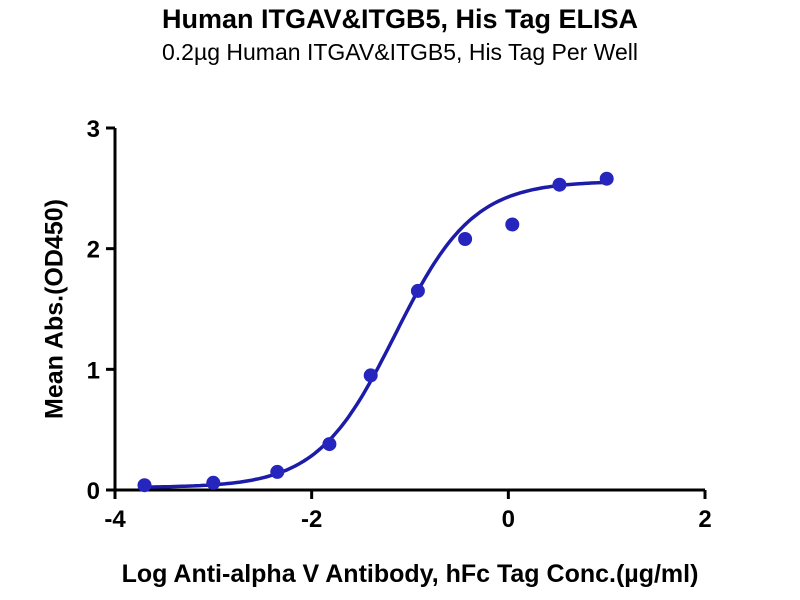 The height and width of the screenshot is (600, 800). I want to click on x-tick-label: -2, so click(311, 519).